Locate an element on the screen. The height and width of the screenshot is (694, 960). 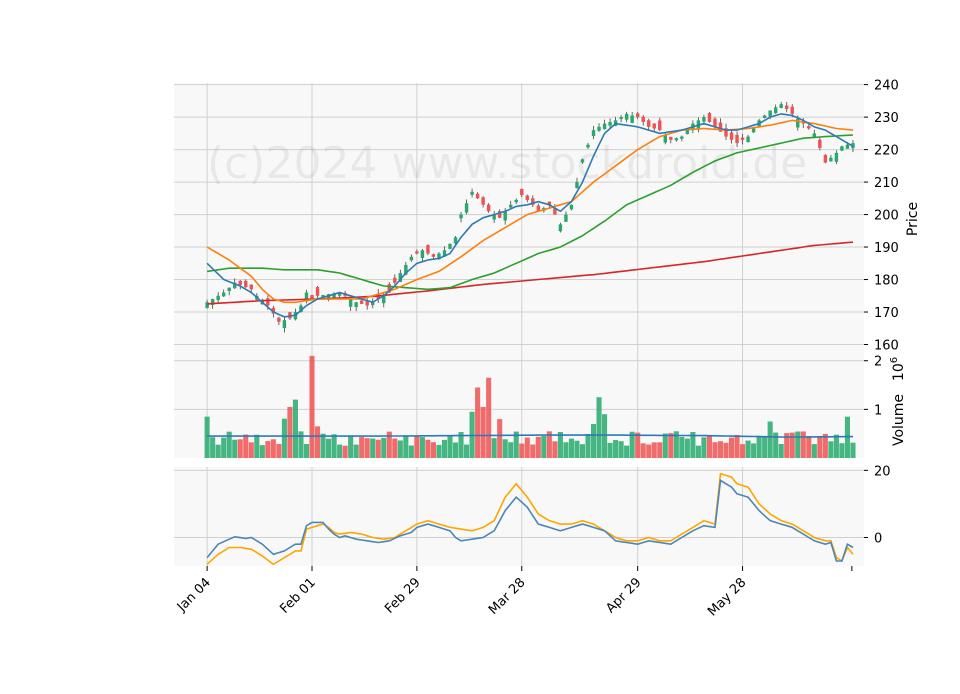
price-tick-label: 230 is located at coordinates (886, 118).